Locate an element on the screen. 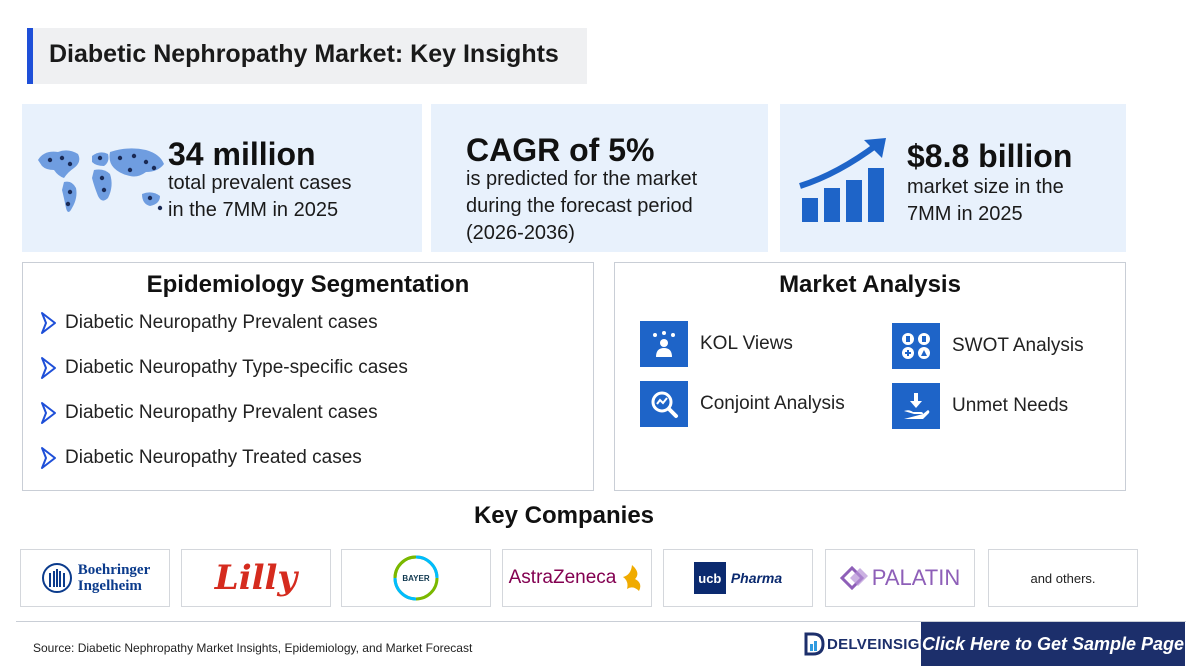  stat-description-line: is predicted for the market is located at coordinates (582, 179).